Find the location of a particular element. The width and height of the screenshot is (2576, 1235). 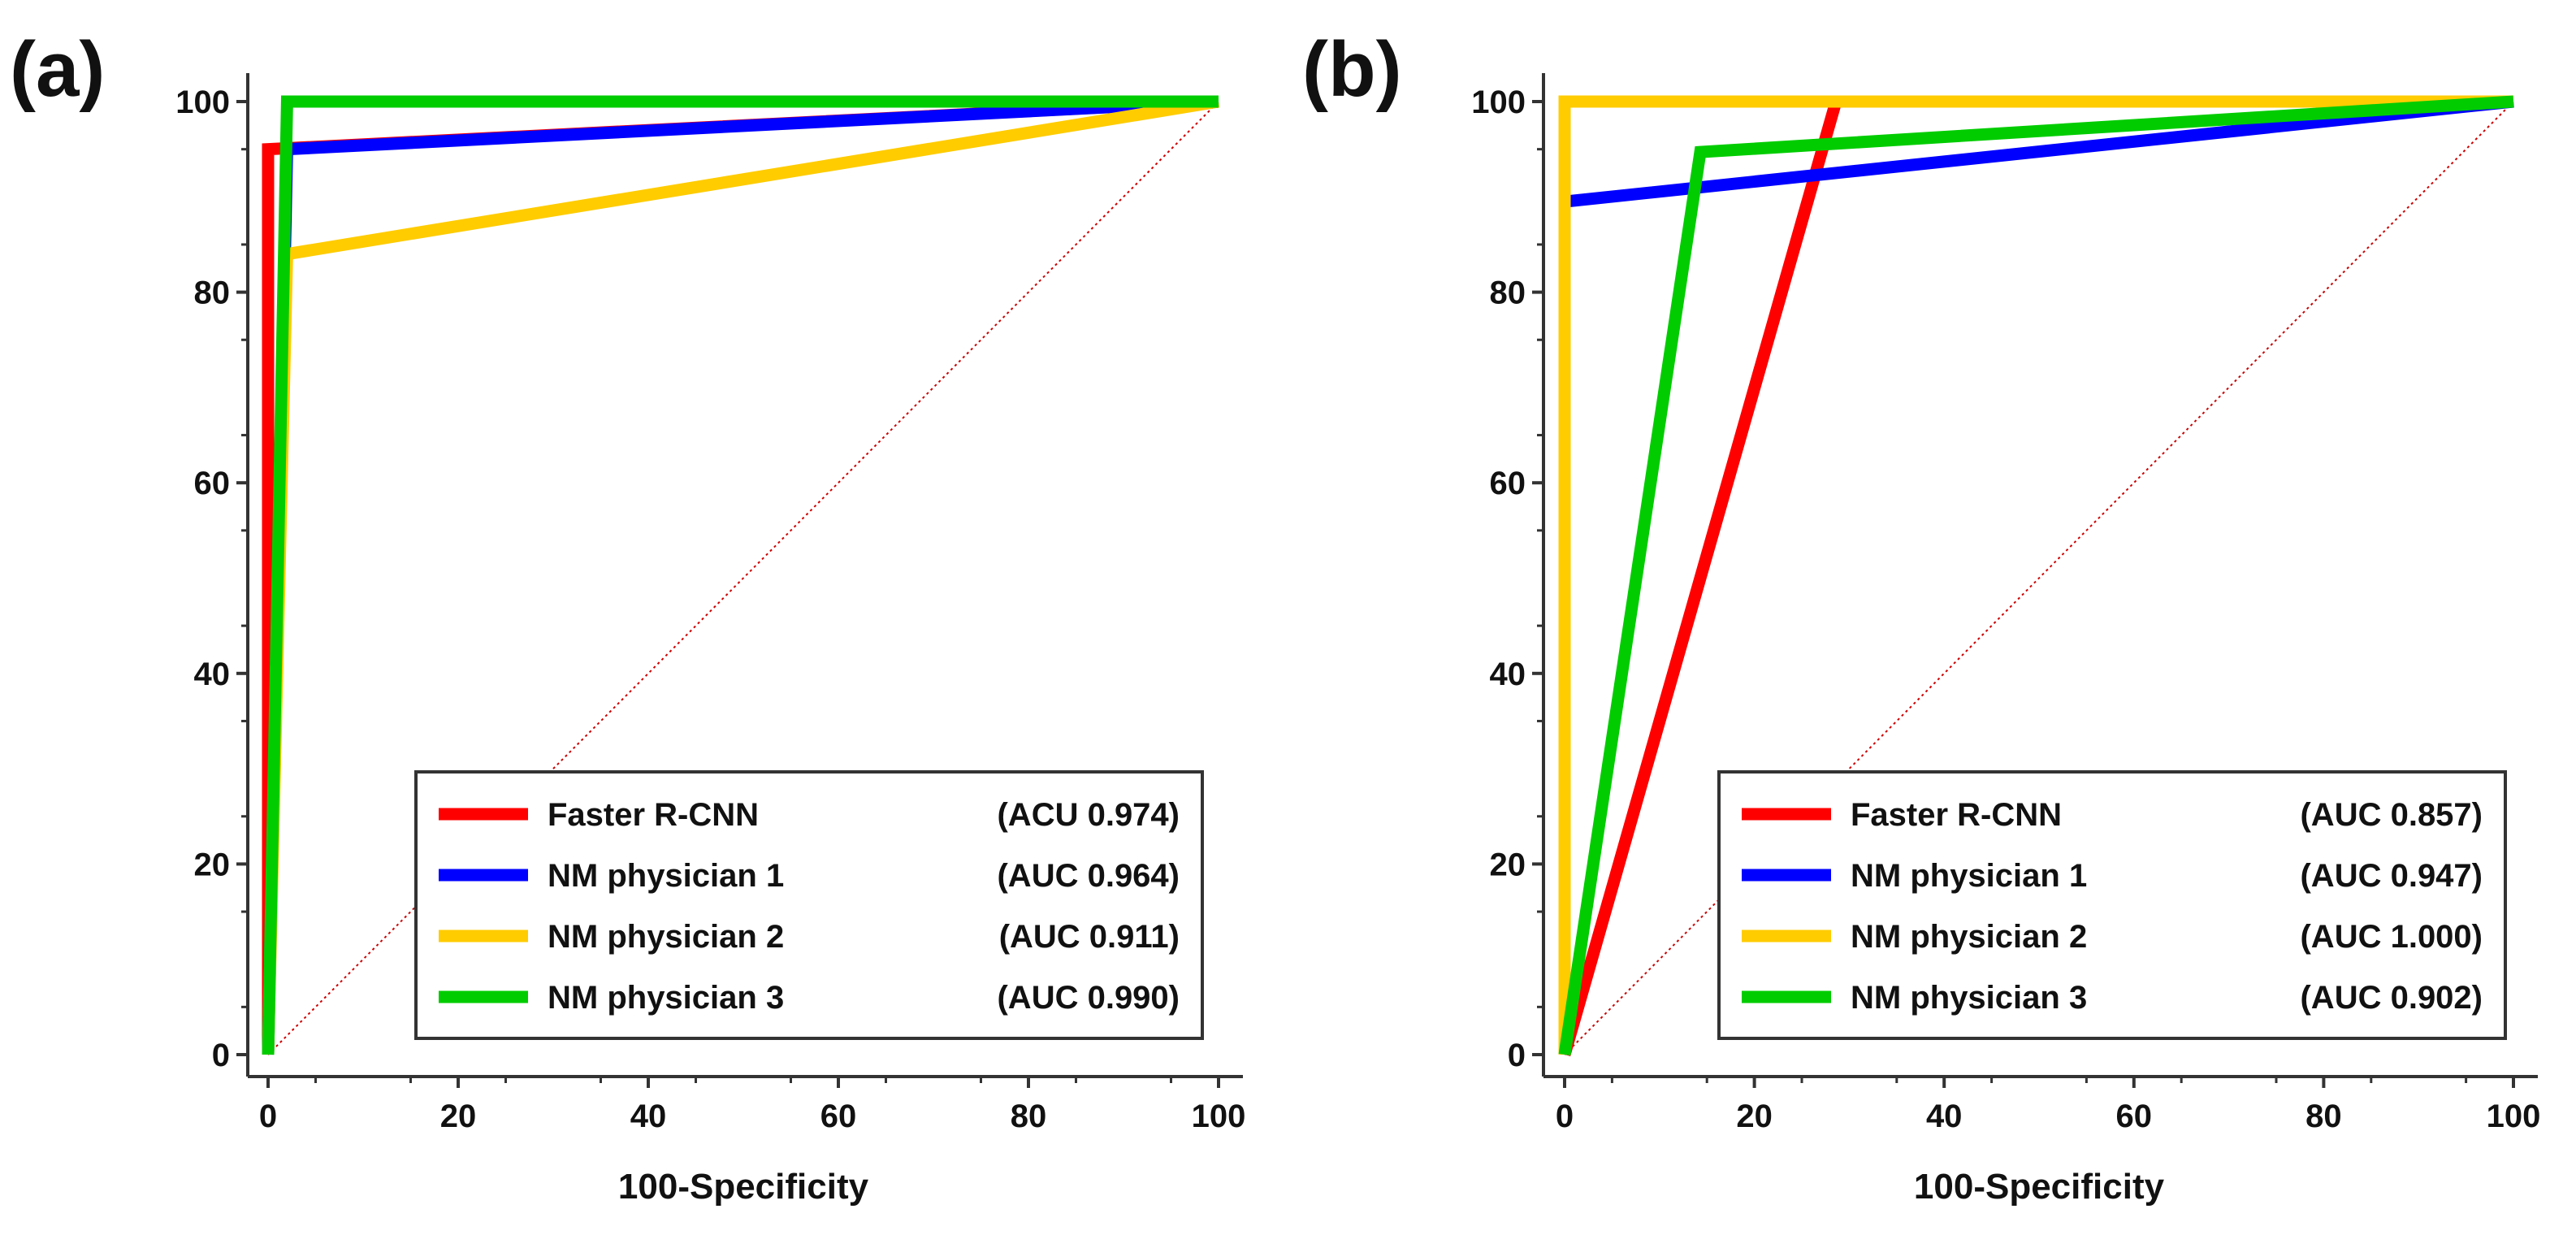

panel-label: (a) is located at coordinates (57, 69).